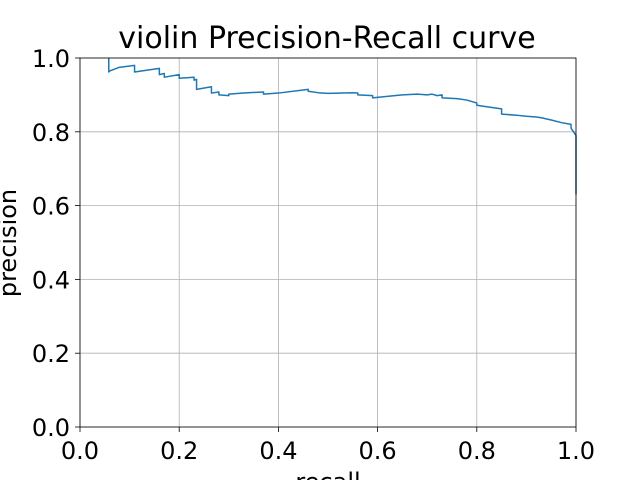 This screenshot has width=640, height=480. I want to click on x-tick-label: 0.2, so click(179, 451).